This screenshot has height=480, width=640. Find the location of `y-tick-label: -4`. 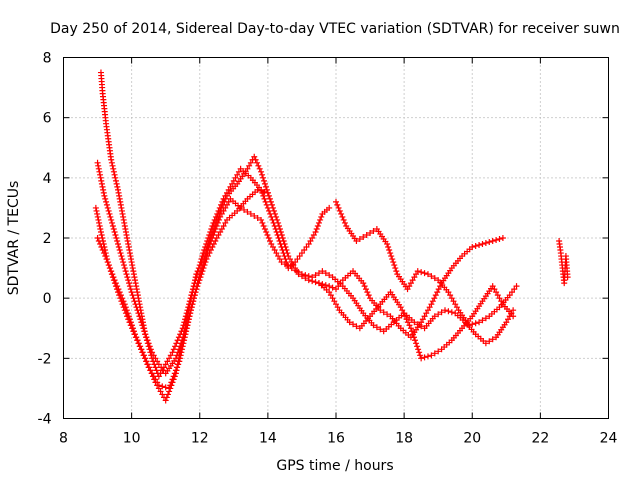

y-tick-label: -4 is located at coordinates (45, 420).